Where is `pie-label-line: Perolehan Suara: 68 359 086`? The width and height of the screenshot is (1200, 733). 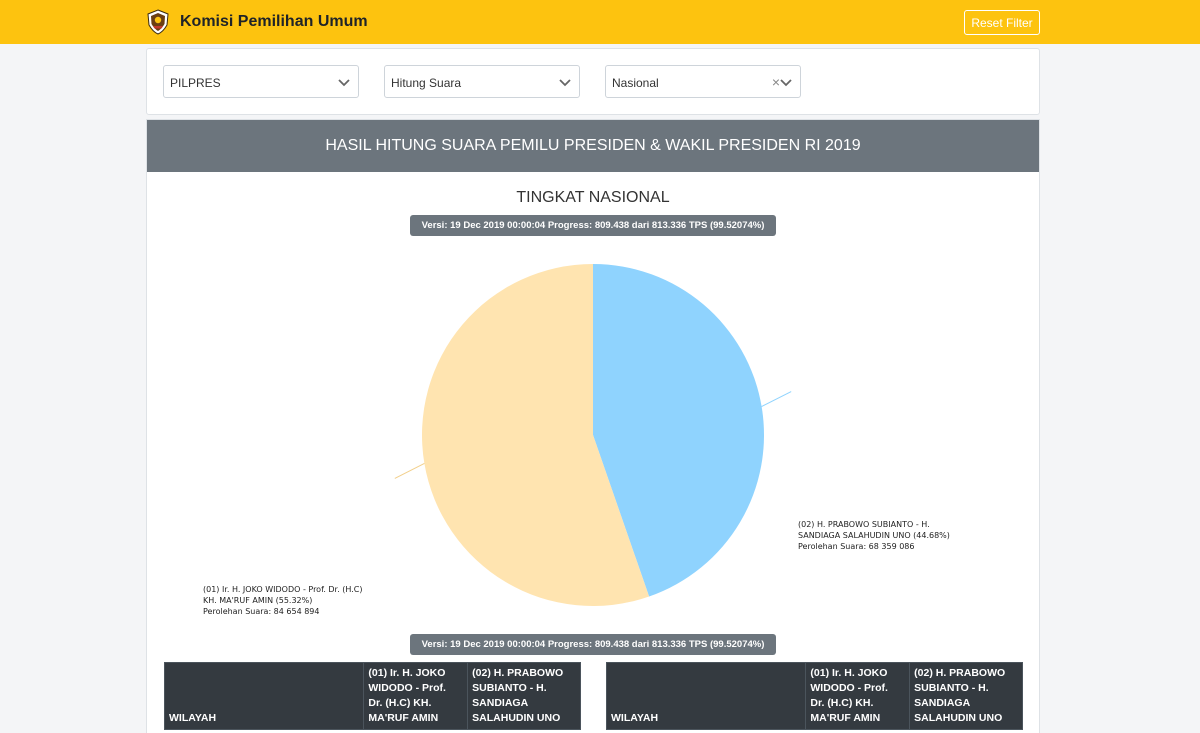
pie-label-line: Perolehan Suara: 68 359 086 is located at coordinates (856, 546).